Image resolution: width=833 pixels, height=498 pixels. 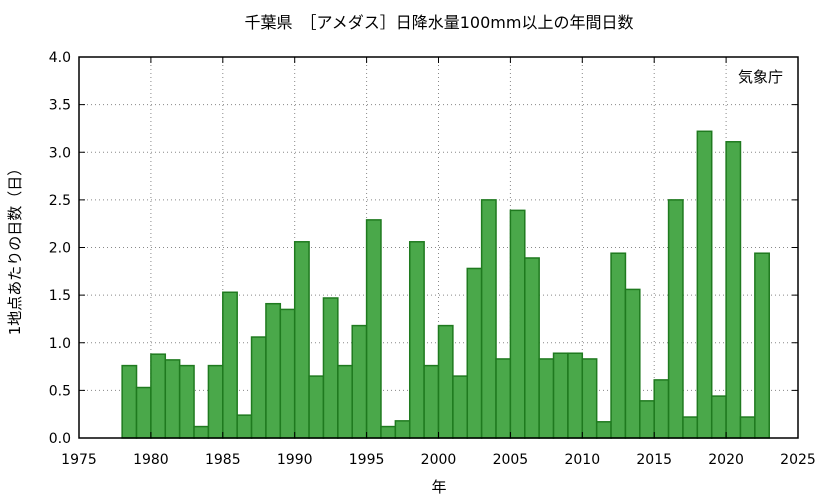 What do you see at coordinates (15, 248) in the screenshot?
I see `y-axis-label: 1地点あたりの日数（日）` at bounding box center [15, 248].